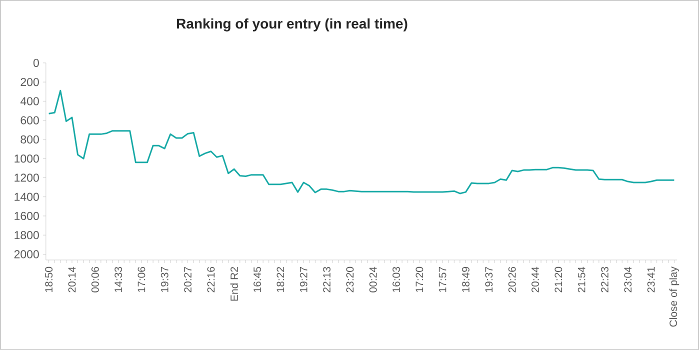  Describe the element at coordinates (29, 120) in the screenshot. I see `y-tick-label: 600` at that location.